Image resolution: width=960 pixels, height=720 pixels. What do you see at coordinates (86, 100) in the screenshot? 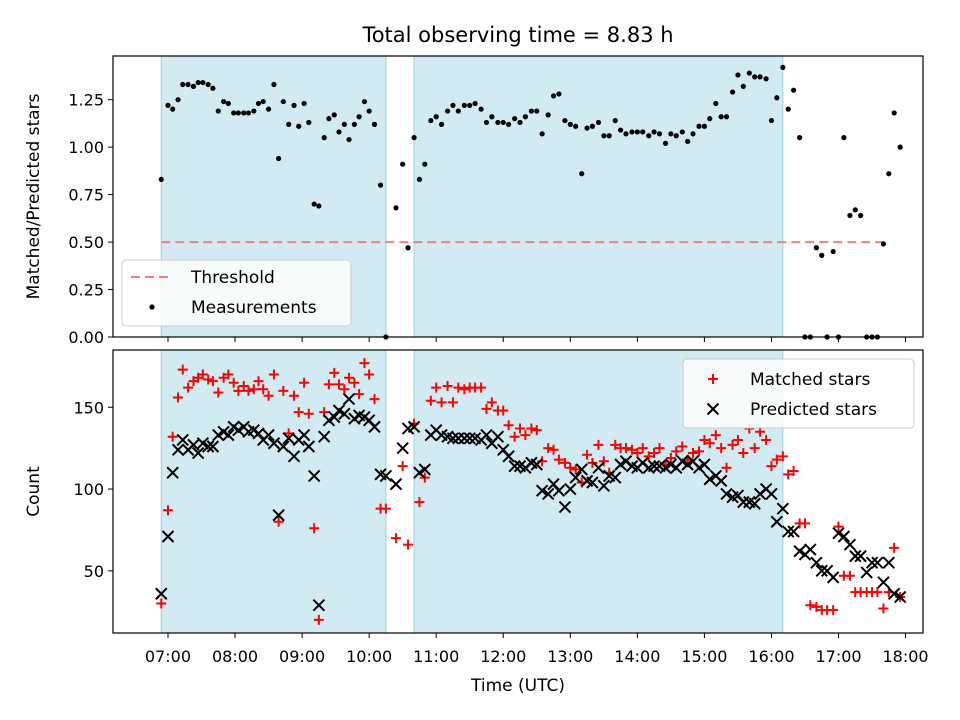
I see `ratio-y-tick-label: 1.25` at bounding box center [86, 100].